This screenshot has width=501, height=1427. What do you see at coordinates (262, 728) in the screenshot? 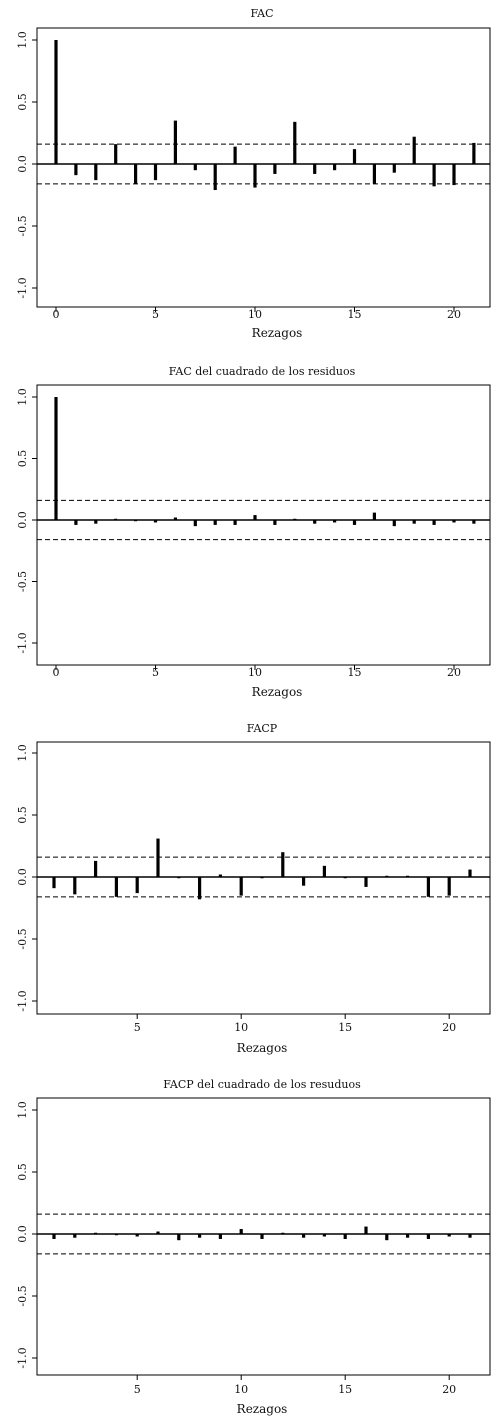
I see `chart-title: FACP` at bounding box center [262, 728].